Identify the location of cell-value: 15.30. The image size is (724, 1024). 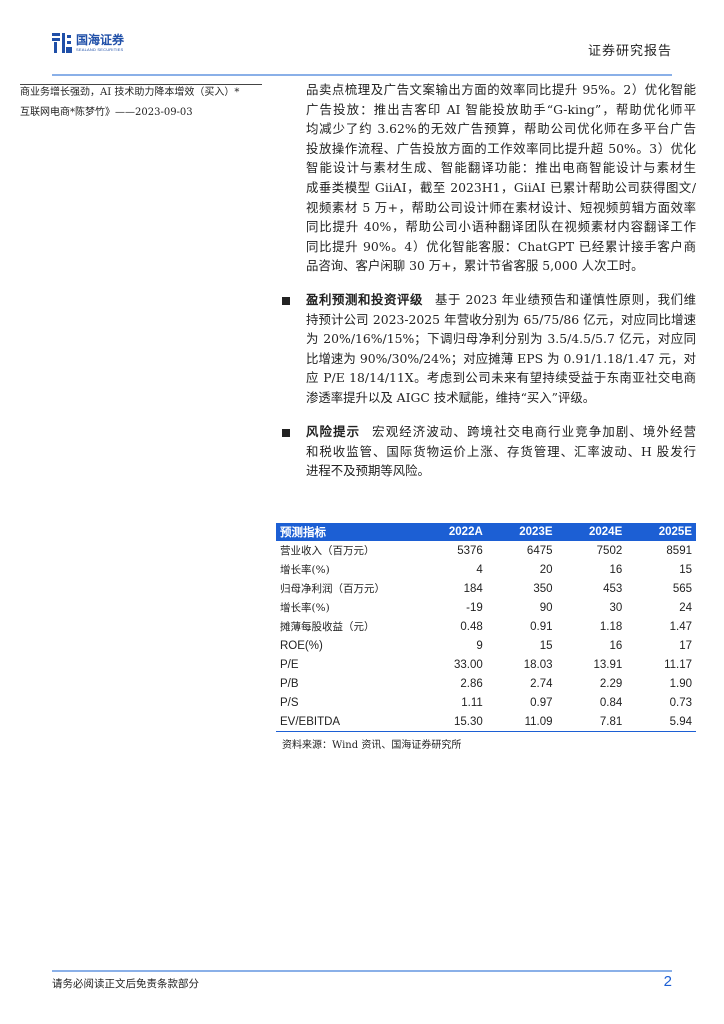
(451, 722).